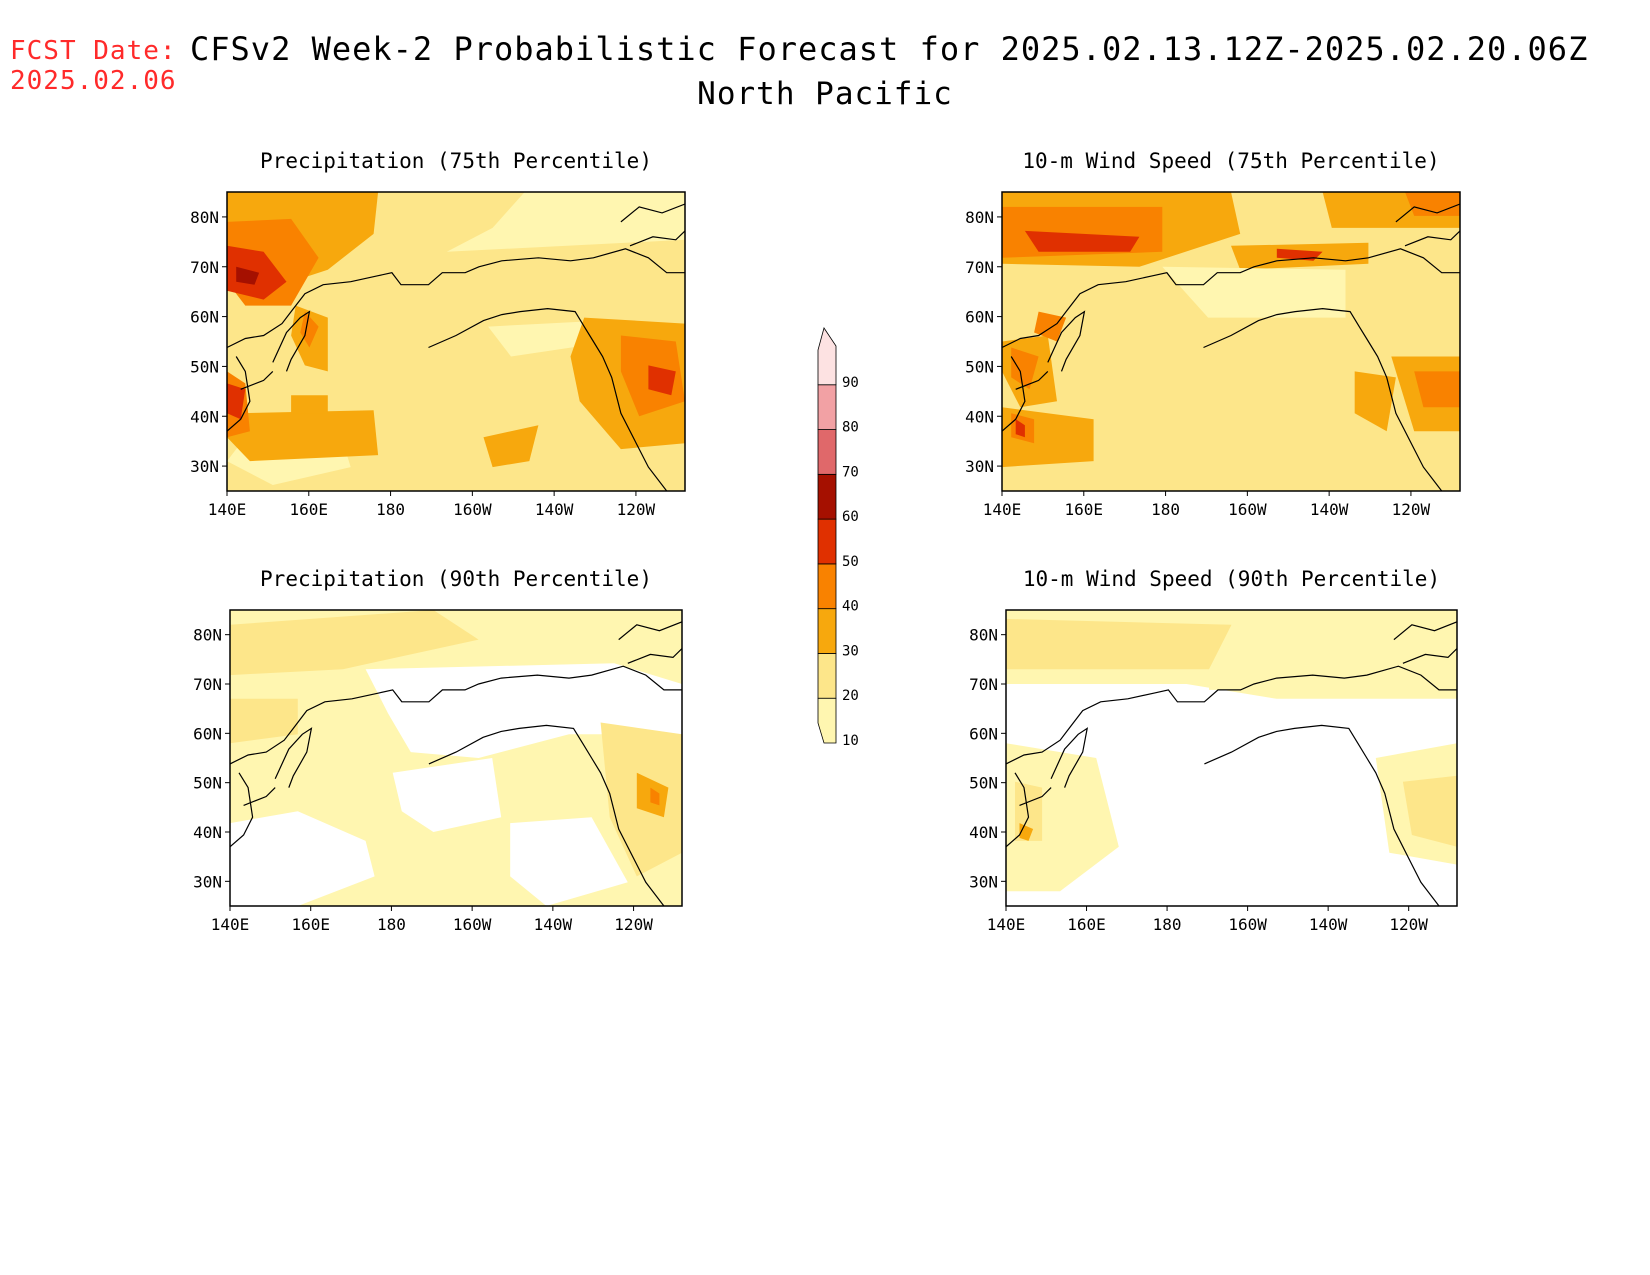 This screenshot has height=1275, width=1650. I want to click on panel-title: Precipitation (75th Percentile), so click(456, 161).